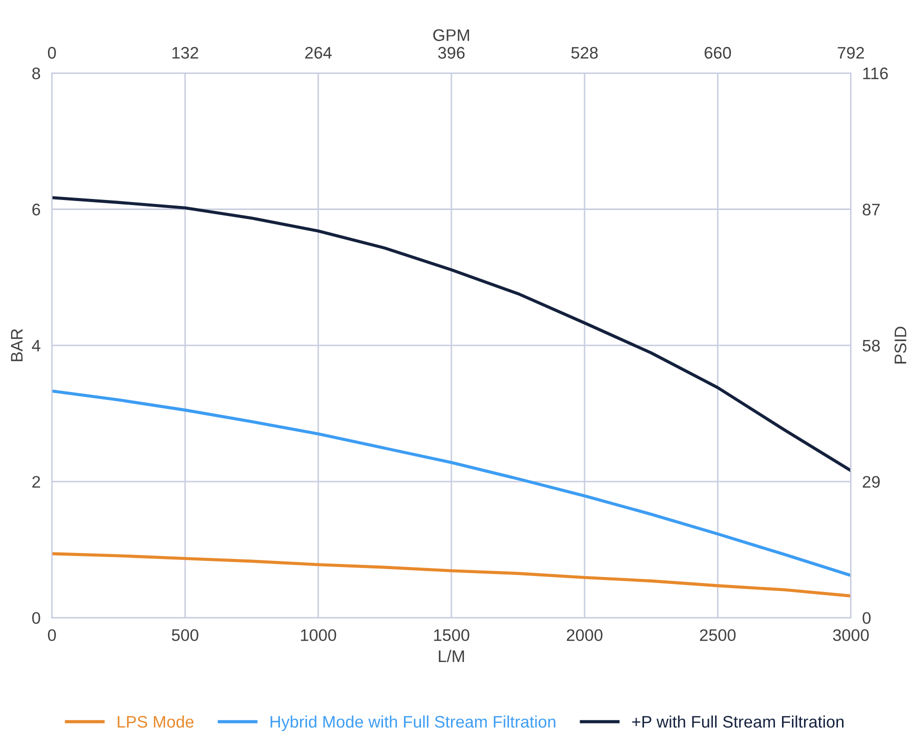 Image resolution: width=911 pixels, height=746 pixels. I want to click on y2-tick-label: 87, so click(871, 210).